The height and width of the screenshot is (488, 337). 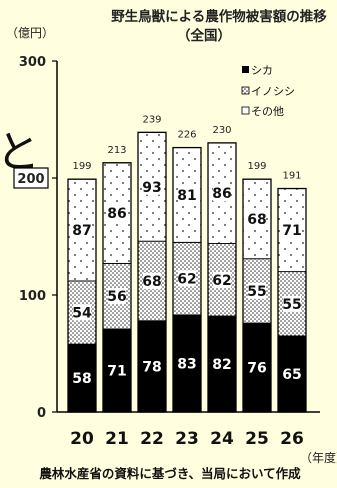 I want to click on bar-total-label: 239, so click(x=151, y=119).